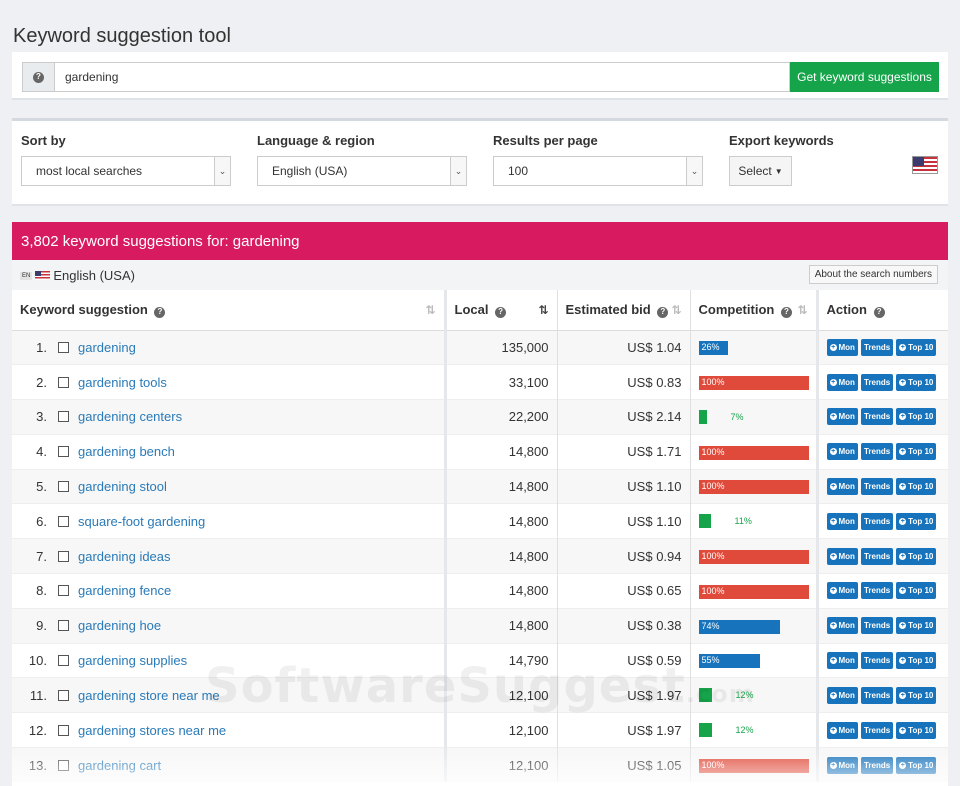 The height and width of the screenshot is (786, 960). I want to click on rank-number: 3., so click(41, 417).